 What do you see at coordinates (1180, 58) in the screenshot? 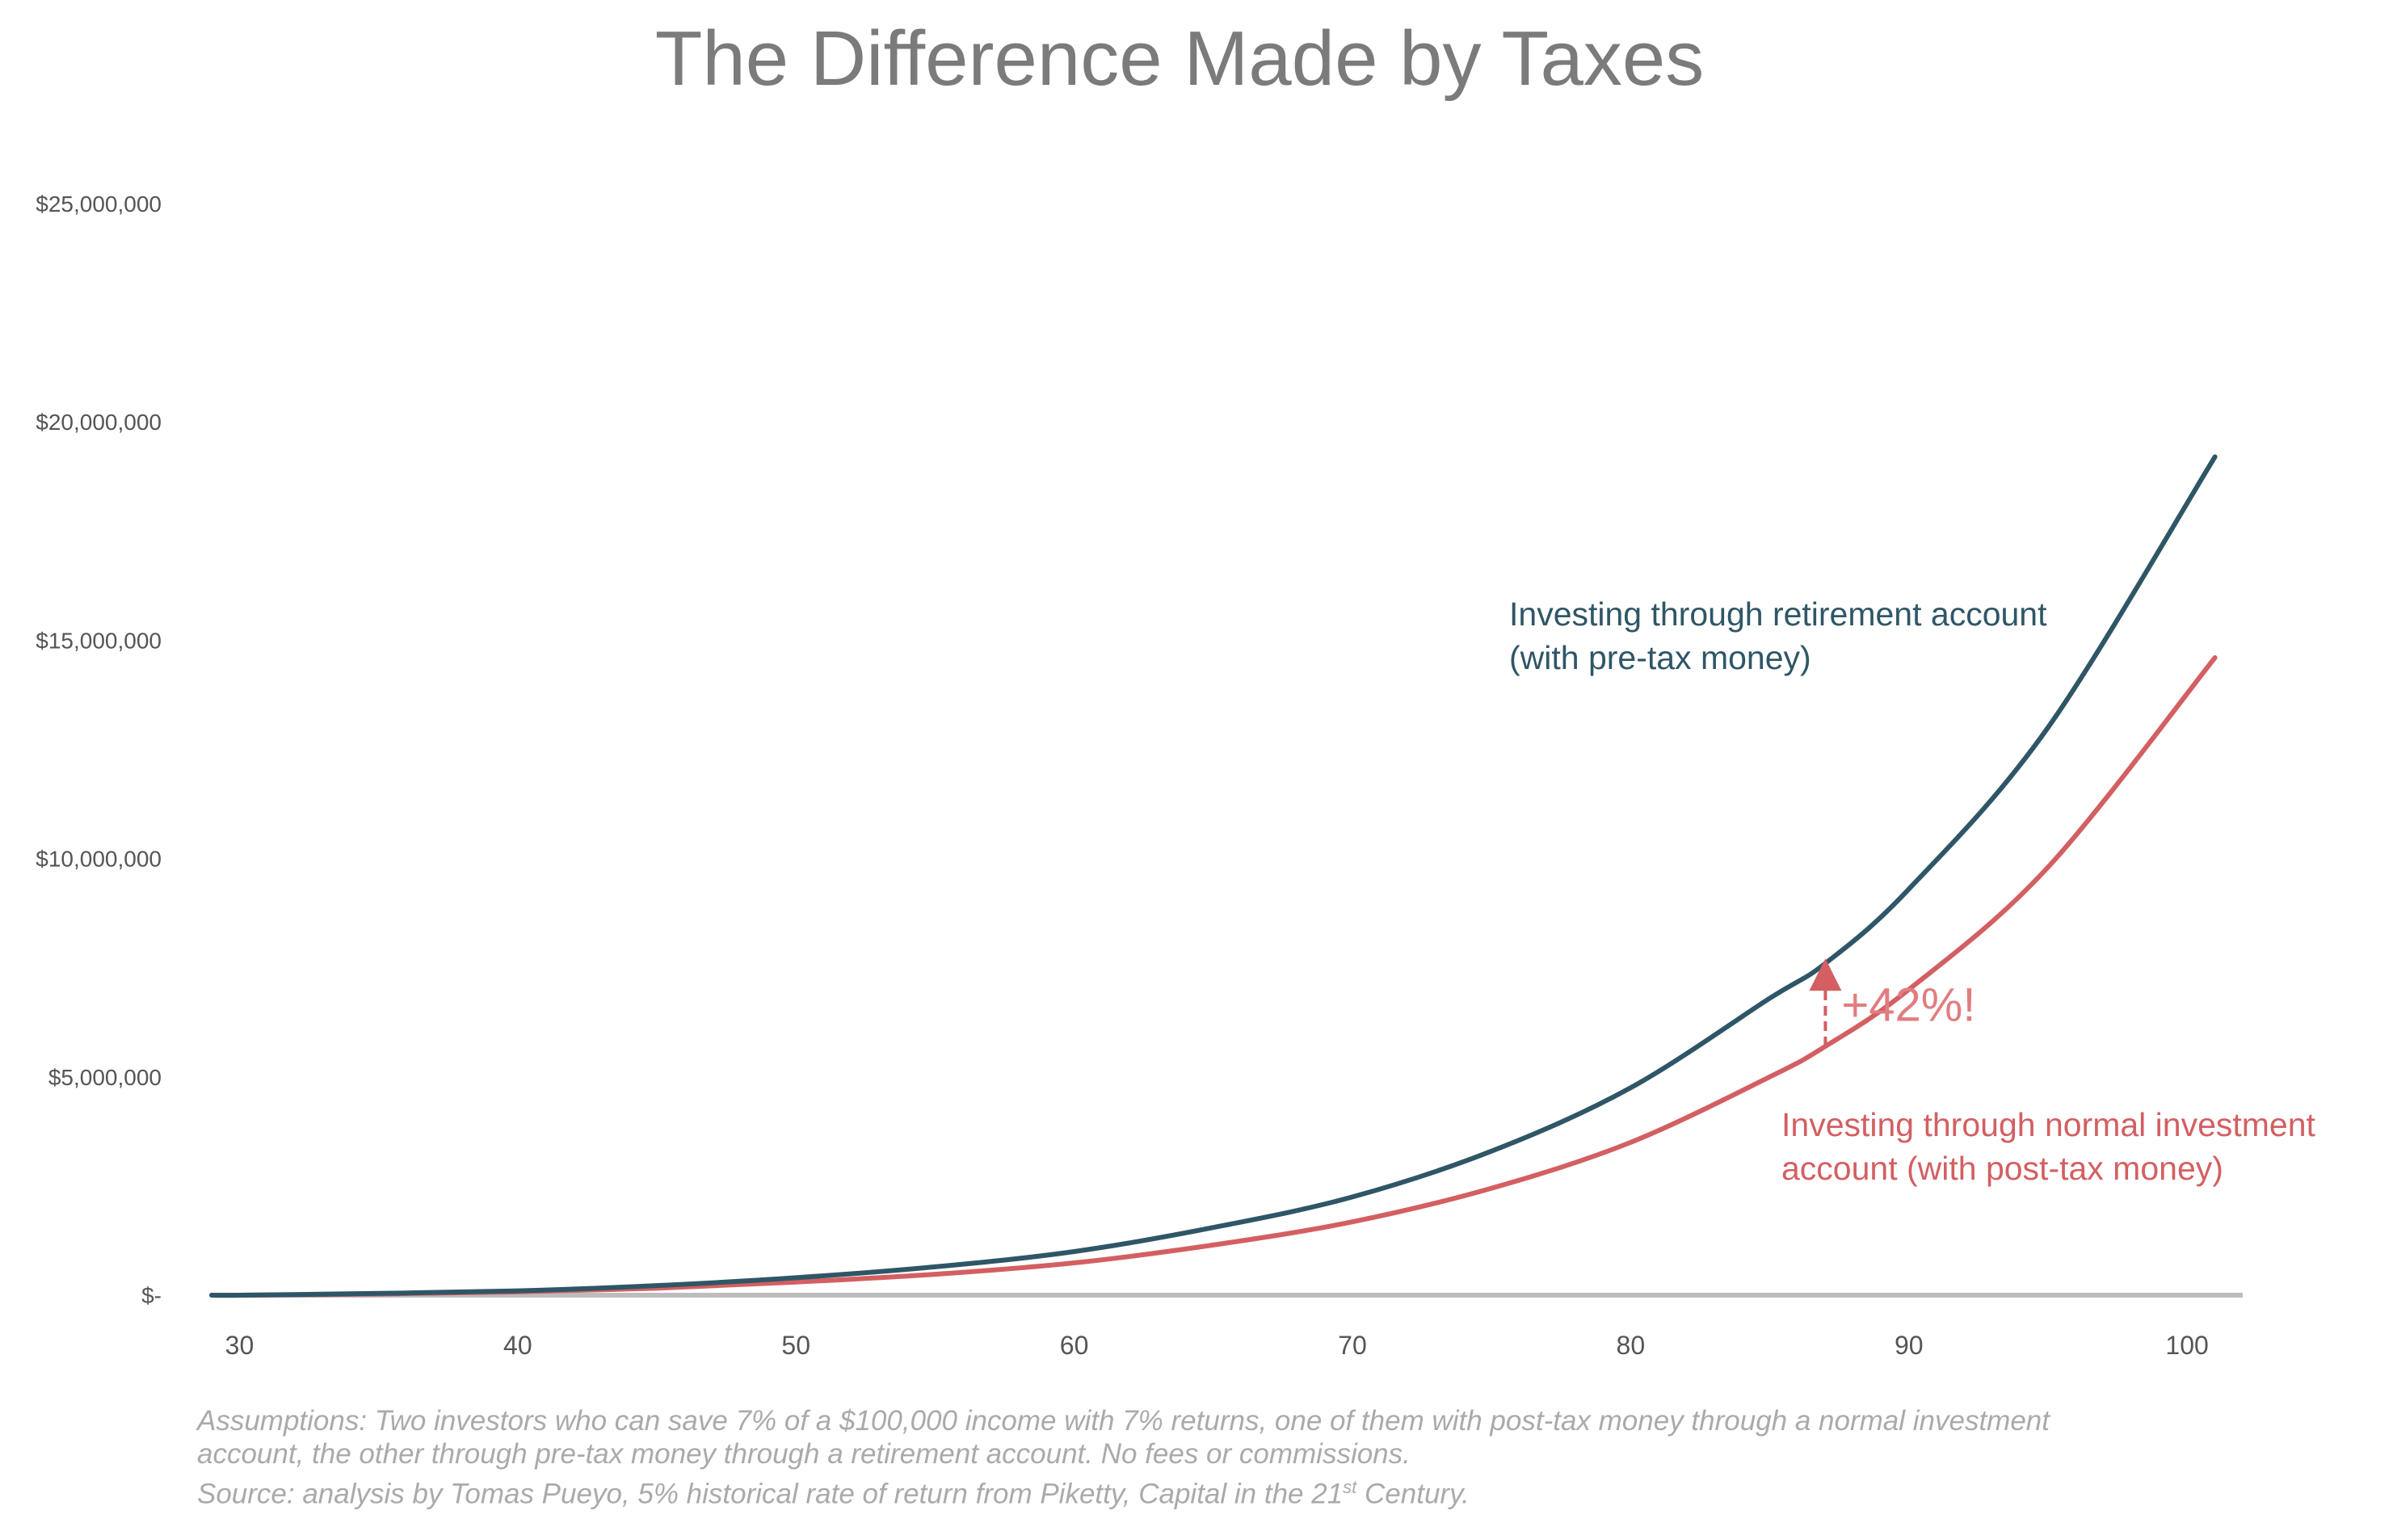
I see `chart-title: The Difference Made by Taxes` at bounding box center [1180, 58].